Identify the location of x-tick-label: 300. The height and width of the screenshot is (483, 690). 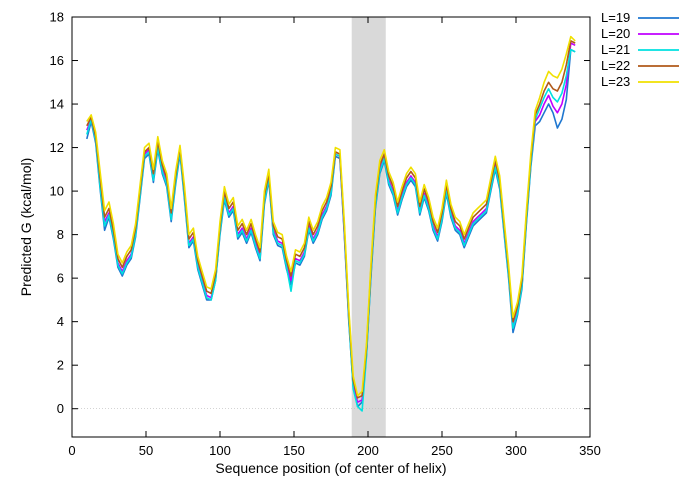
(516, 450).